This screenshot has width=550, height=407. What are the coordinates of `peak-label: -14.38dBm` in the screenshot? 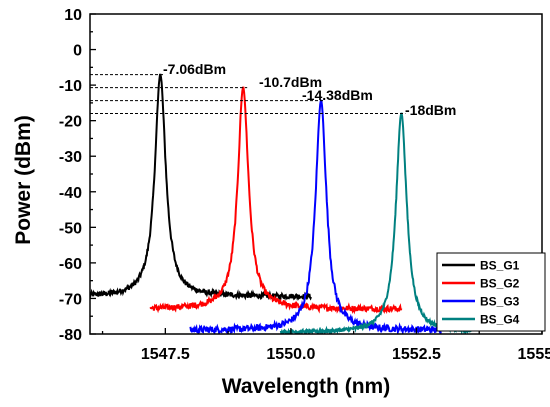 It's located at (337, 95).